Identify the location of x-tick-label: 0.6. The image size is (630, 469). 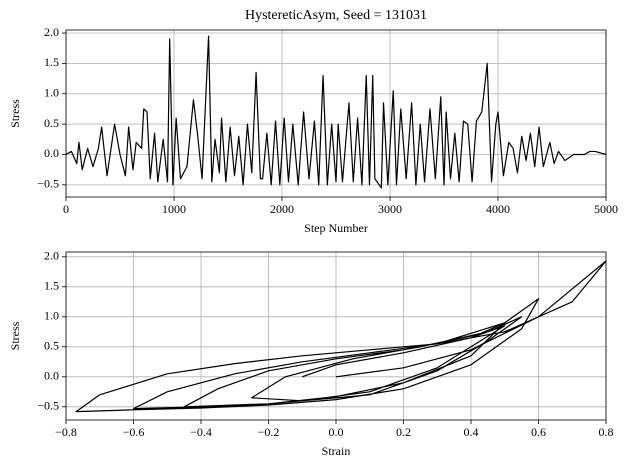
(538, 432).